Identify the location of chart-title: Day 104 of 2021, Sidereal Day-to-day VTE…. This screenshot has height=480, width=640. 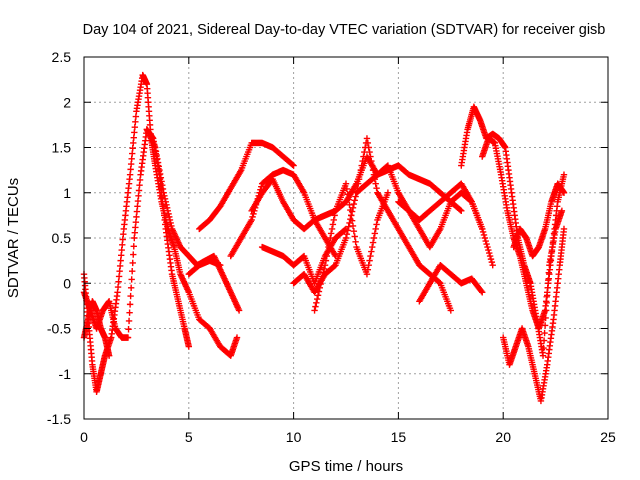
(344, 30).